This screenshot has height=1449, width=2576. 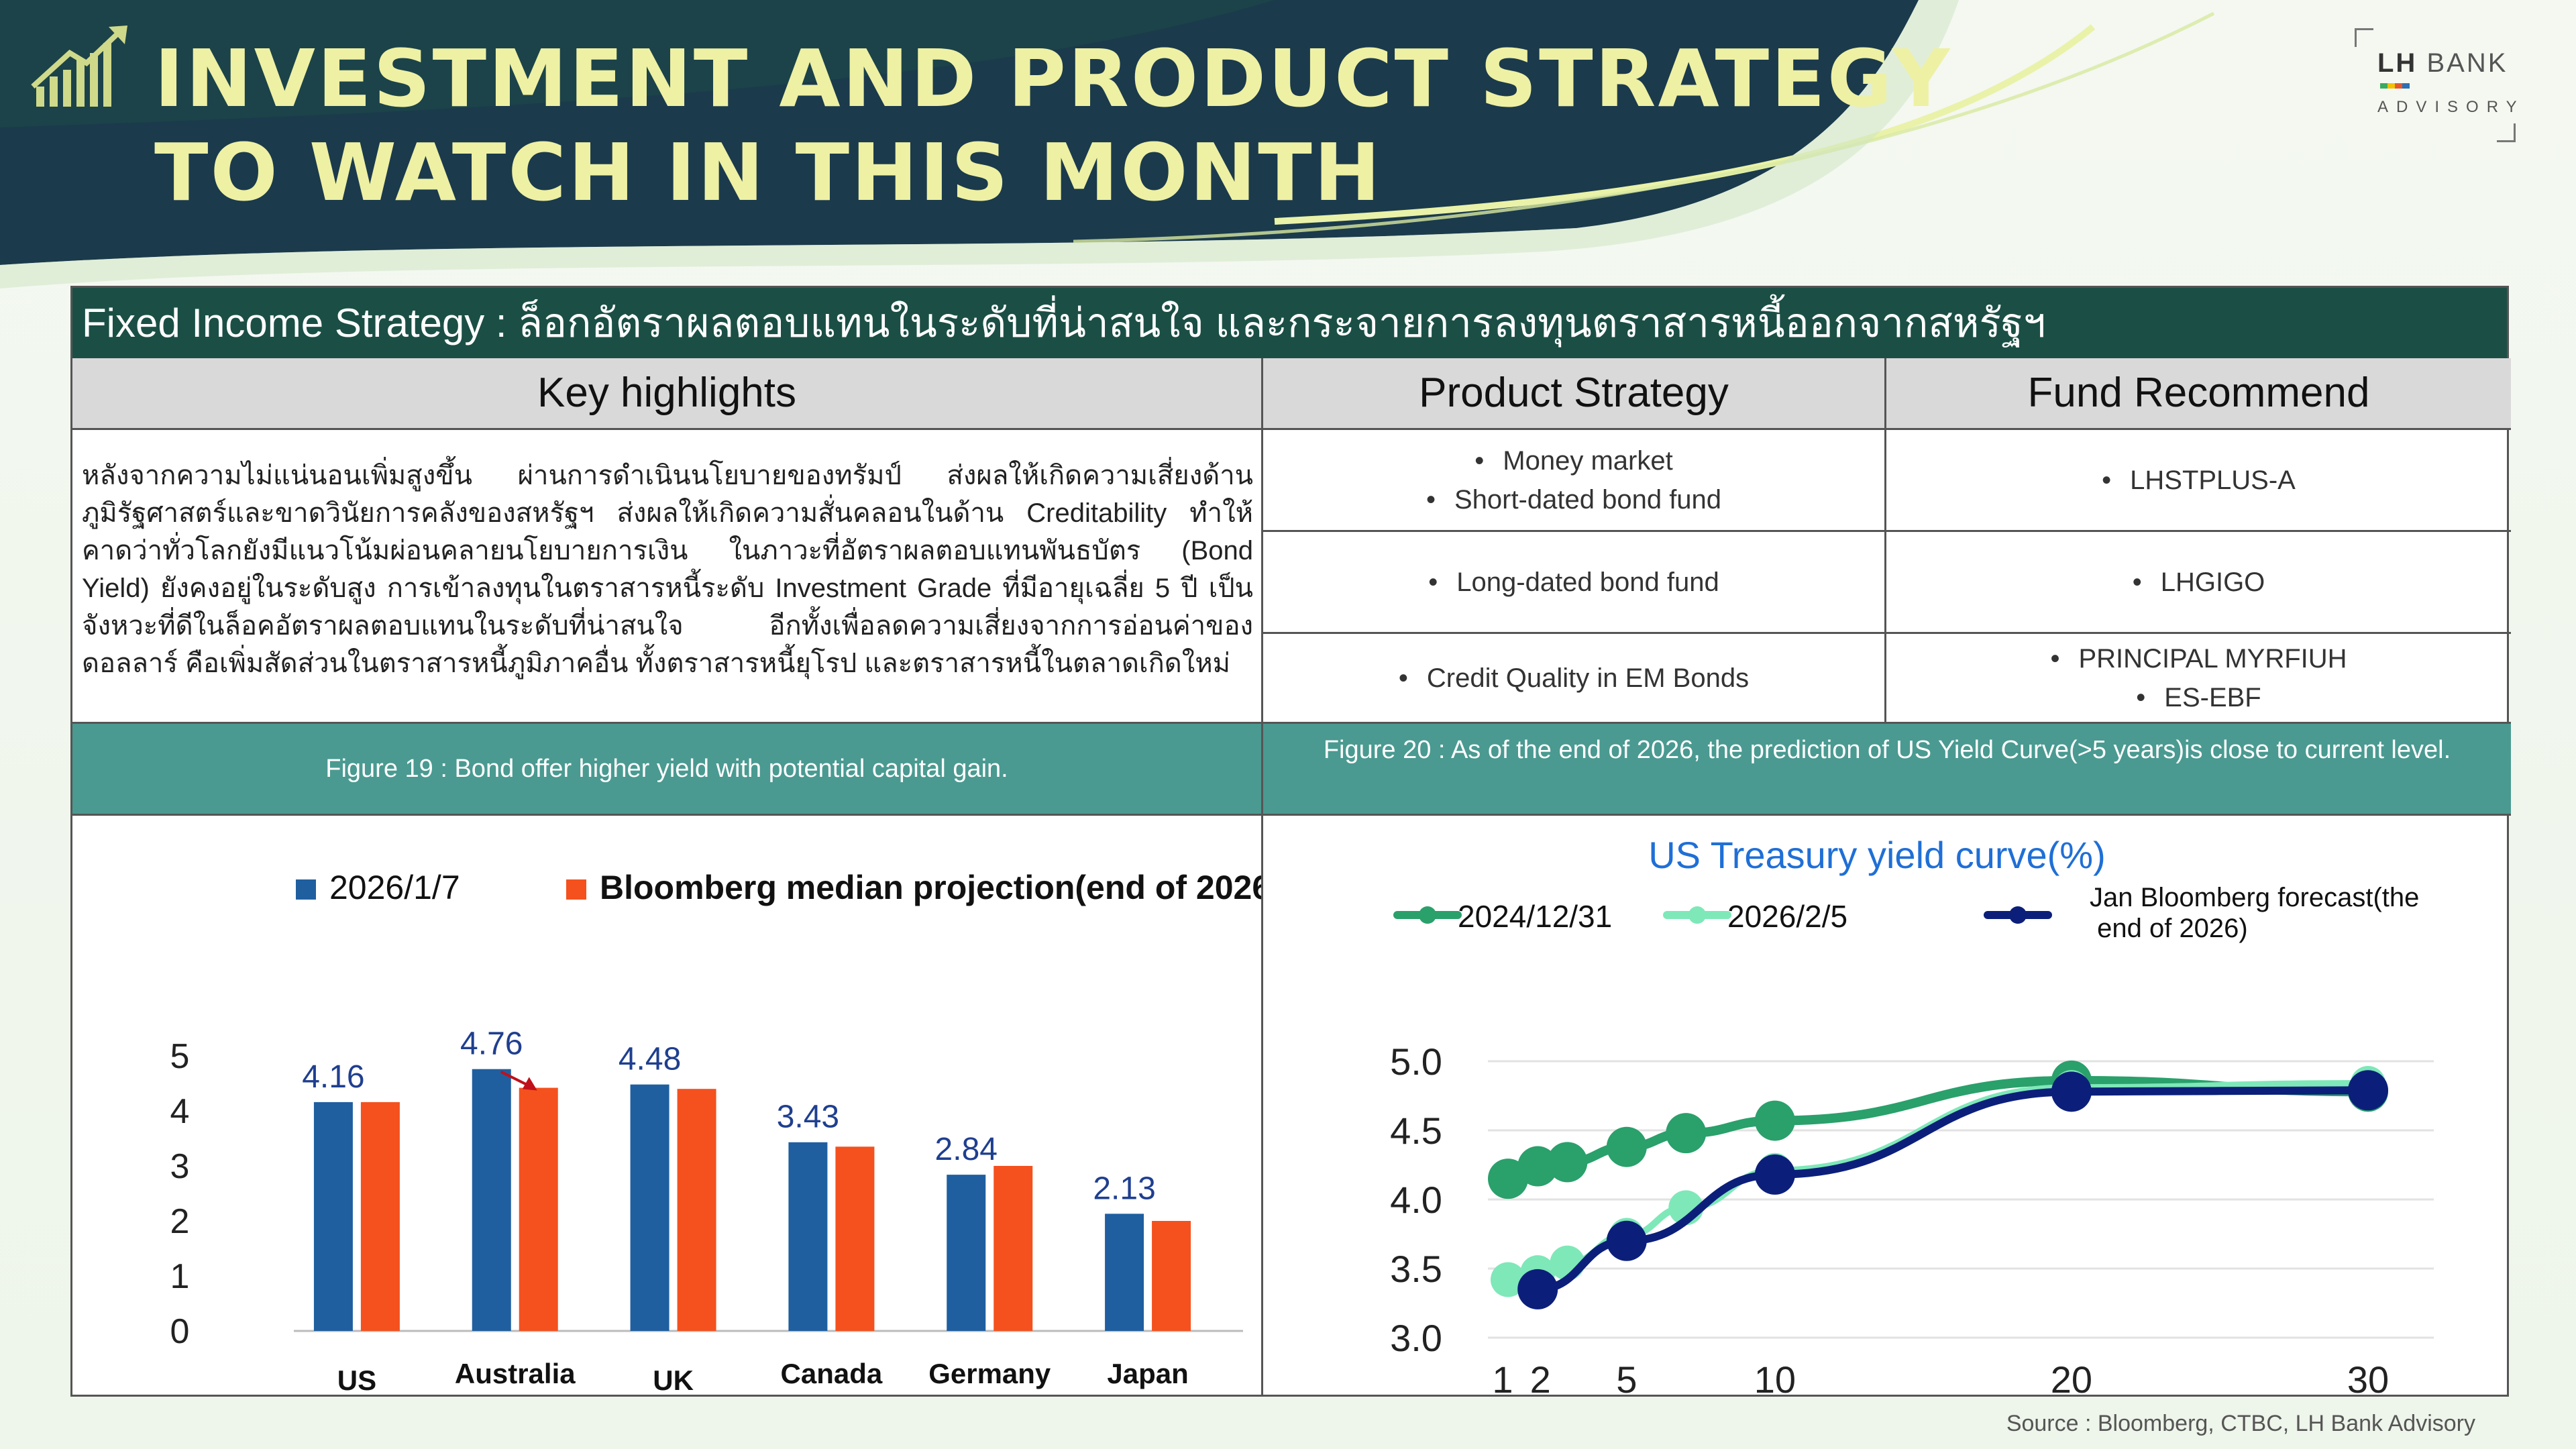 I want to click on product-cell: Credit Quality in EM Bonds, so click(x=1574, y=679).